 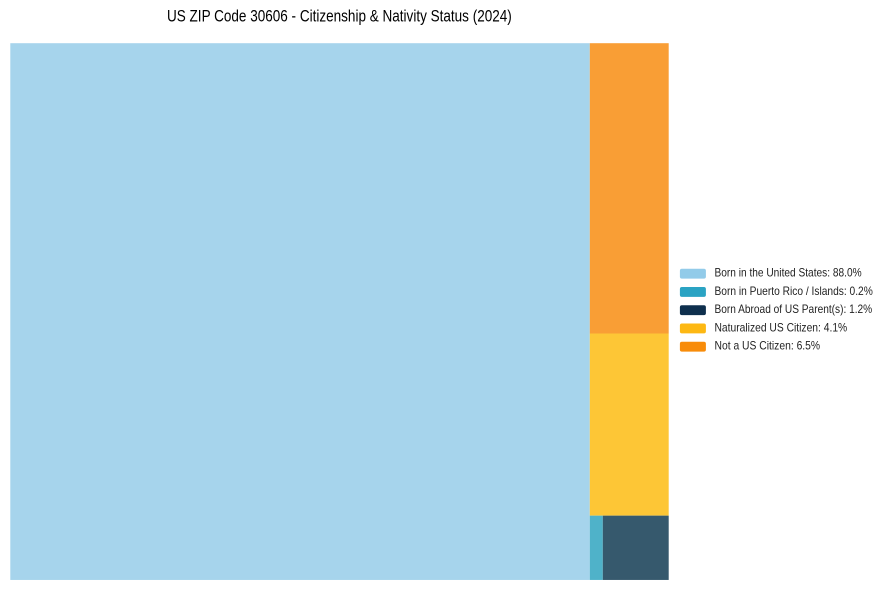 I want to click on svg-text:Born in the United States: 88.: Born in the United States: 88.0%, so click(x=788, y=273).